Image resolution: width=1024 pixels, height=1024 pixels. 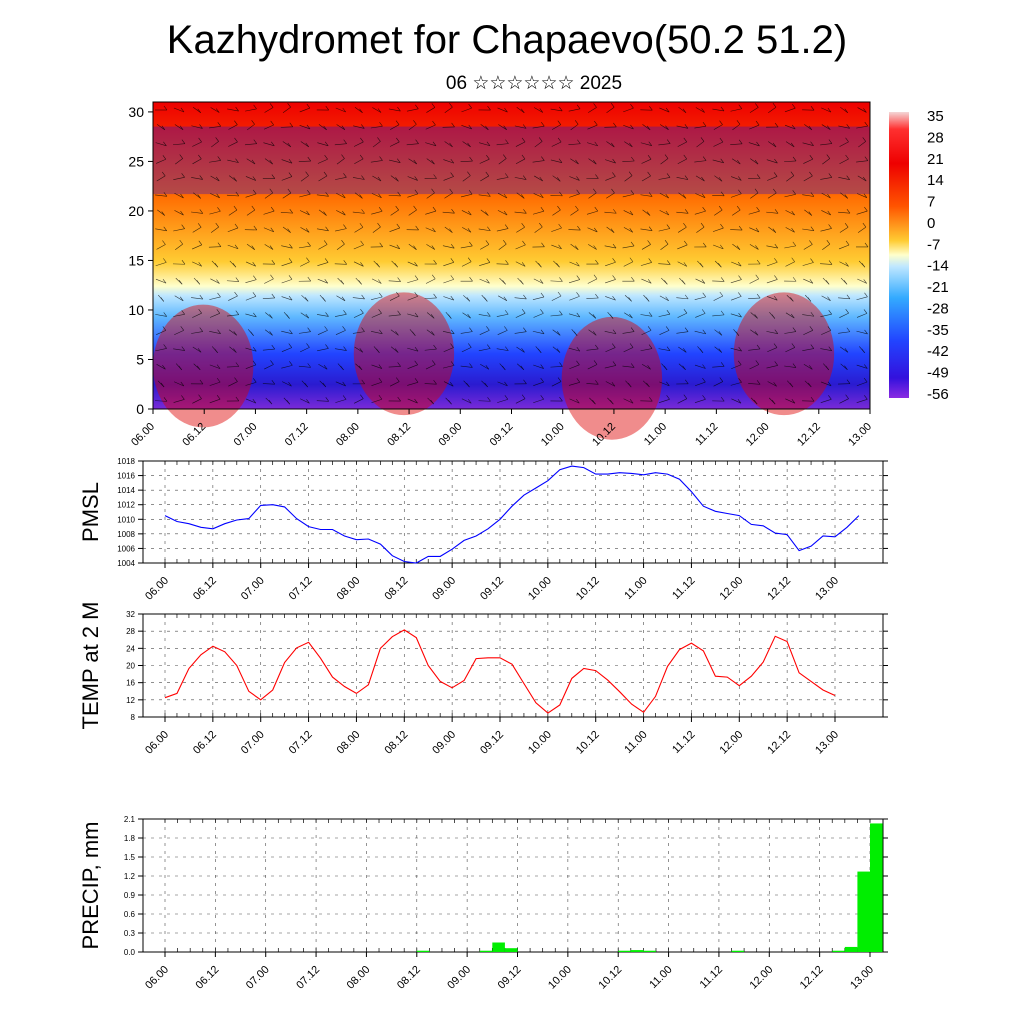 I want to click on x-tick-label: 11.00, so click(x=660, y=977).